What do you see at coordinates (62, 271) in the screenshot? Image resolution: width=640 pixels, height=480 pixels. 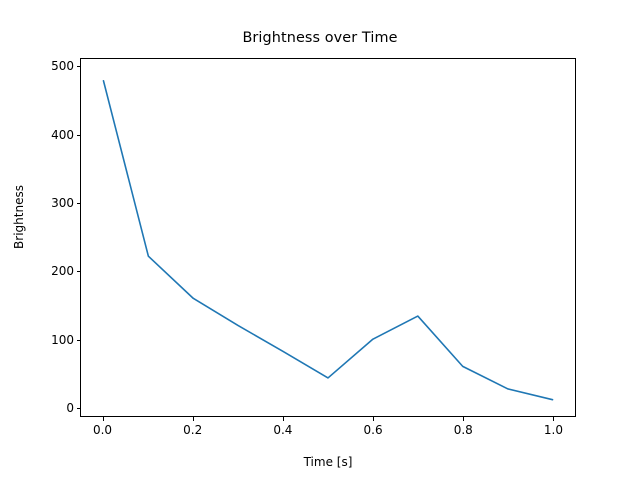 I see `y-tick-label: 200` at bounding box center [62, 271].